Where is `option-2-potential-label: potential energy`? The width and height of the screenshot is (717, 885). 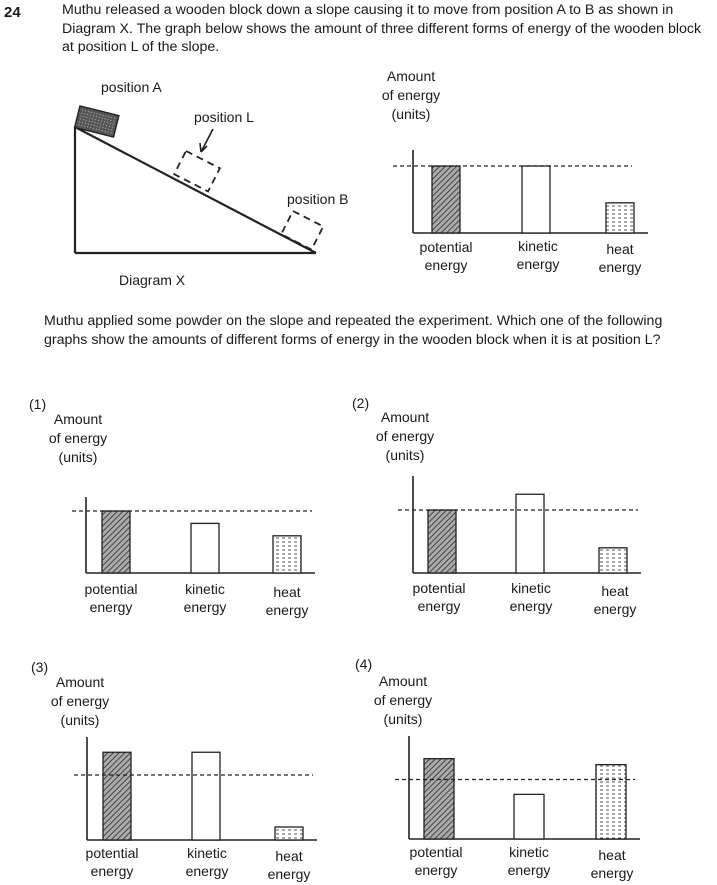
option-2-potential-label: potential energy is located at coordinates (439, 597).